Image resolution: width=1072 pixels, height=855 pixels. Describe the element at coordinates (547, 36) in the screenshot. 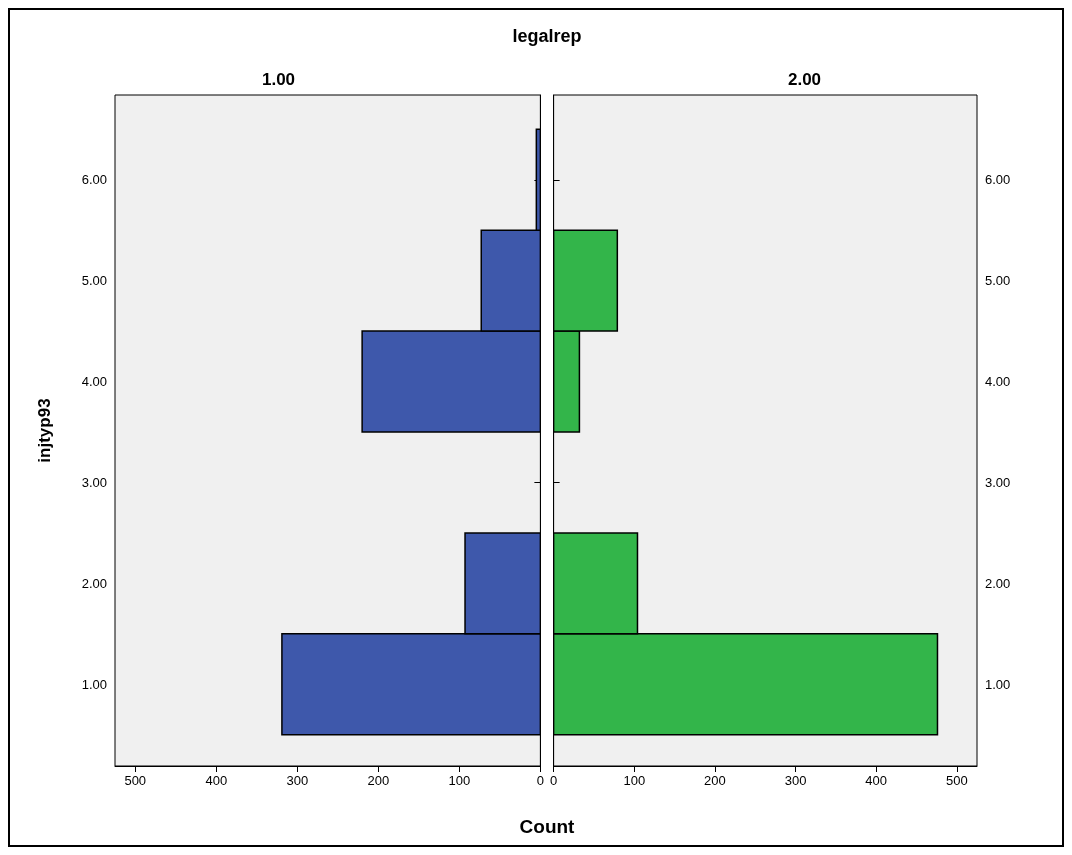

I see `chart-title: legalrep` at that location.